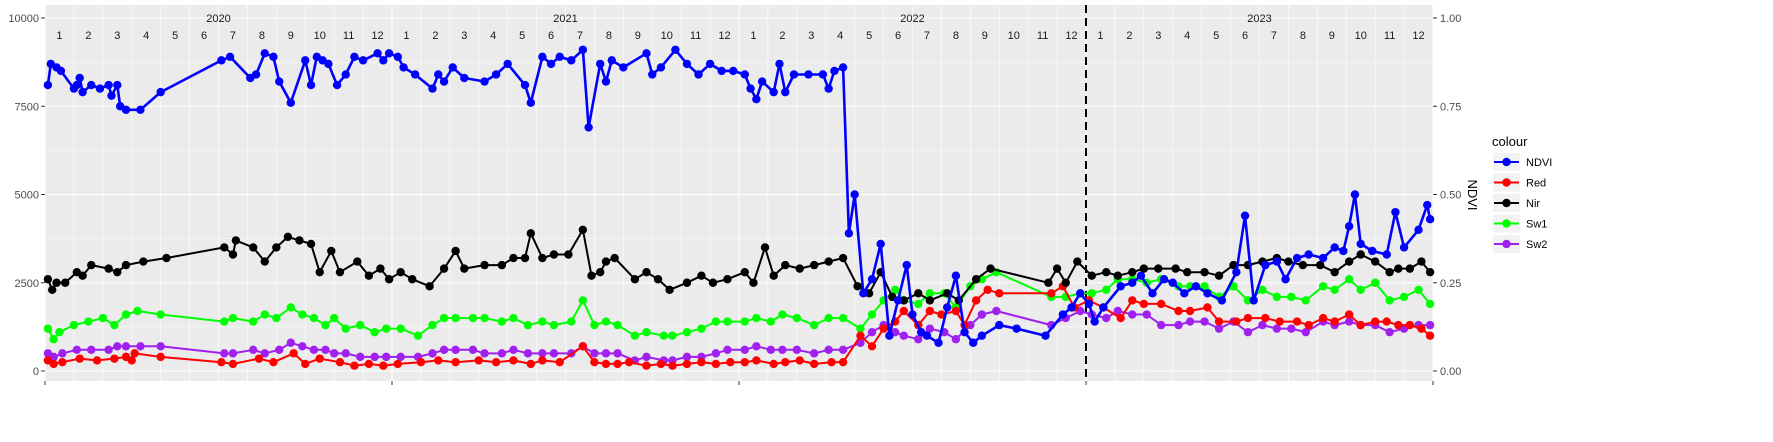 The width and height of the screenshot is (1773, 442). I want to click on month-label: 6, so click(898, 36).